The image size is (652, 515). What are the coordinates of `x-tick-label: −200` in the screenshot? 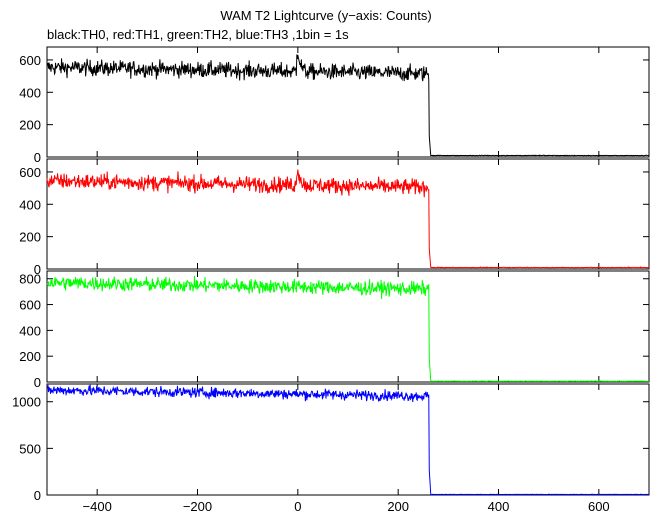 It's located at (197, 506).